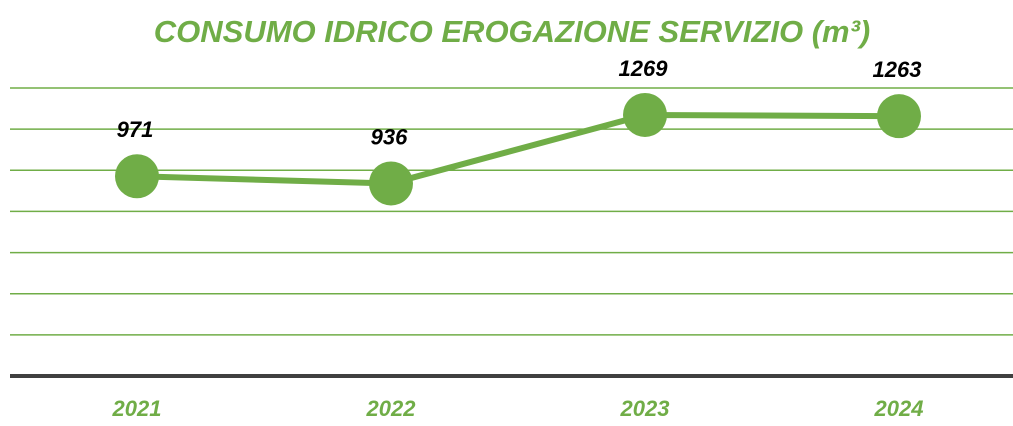 The image size is (1013, 426). Describe the element at coordinates (135, 129) in the screenshot. I see `data-label: 971` at that location.